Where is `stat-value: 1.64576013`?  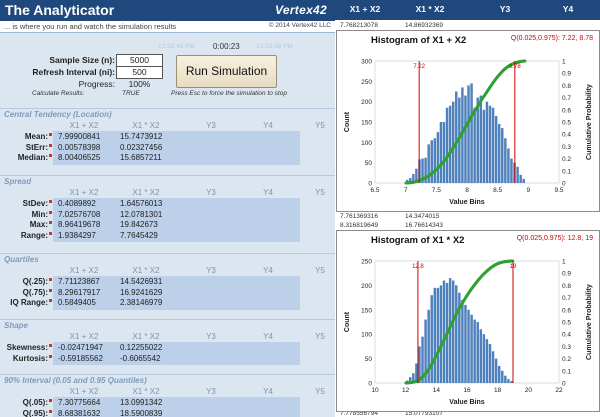
stat-value: 1.64576013 is located at coordinates (141, 203).